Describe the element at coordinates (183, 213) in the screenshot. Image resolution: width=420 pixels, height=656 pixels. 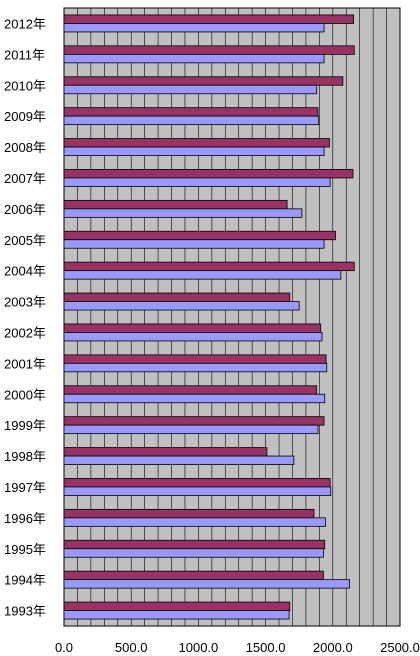
I see `bar-2006年-series-2` at that location.